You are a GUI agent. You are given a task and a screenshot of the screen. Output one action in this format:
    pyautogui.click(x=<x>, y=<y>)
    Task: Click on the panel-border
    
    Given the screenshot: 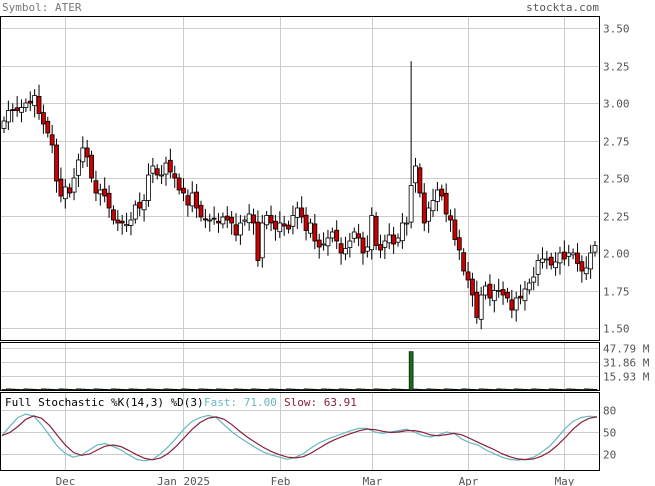 What is the action you would take?
    pyautogui.click(x=300, y=431)
    